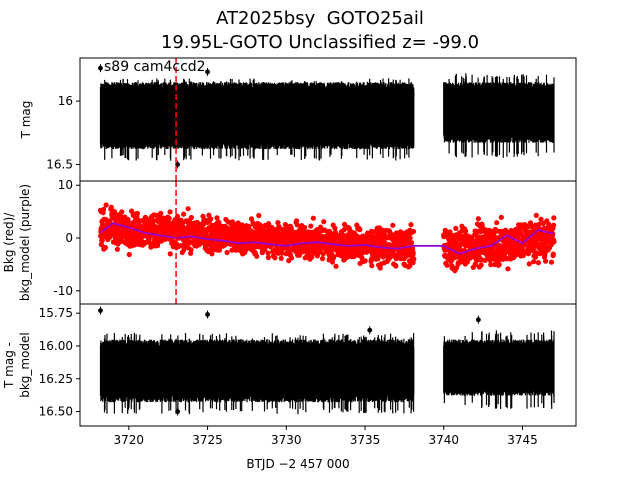 The height and width of the screenshot is (480, 640). What do you see at coordinates (65, 185) in the screenshot?
I see `y-tick-label-2: 10` at bounding box center [65, 185].